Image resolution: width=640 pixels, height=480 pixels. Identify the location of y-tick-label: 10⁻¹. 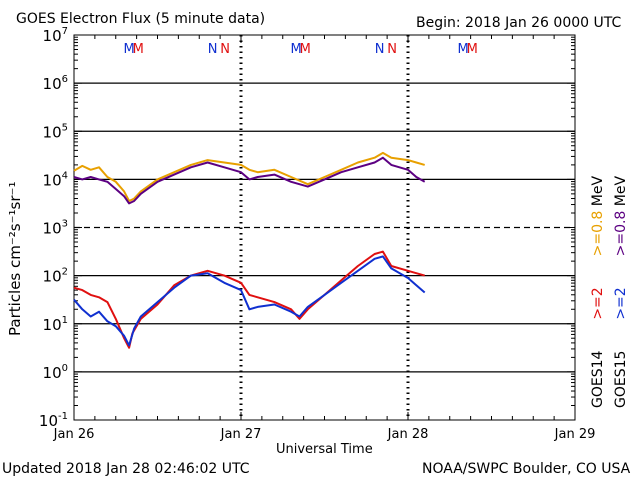
(53, 420).